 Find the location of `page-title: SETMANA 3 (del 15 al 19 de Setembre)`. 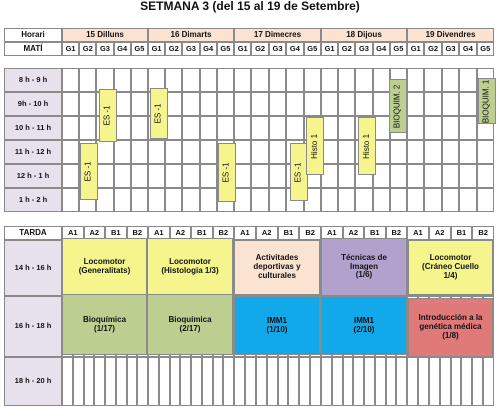

page-title: SETMANA 3 (del 15 al 19 de Setembre) is located at coordinates (250, 7).